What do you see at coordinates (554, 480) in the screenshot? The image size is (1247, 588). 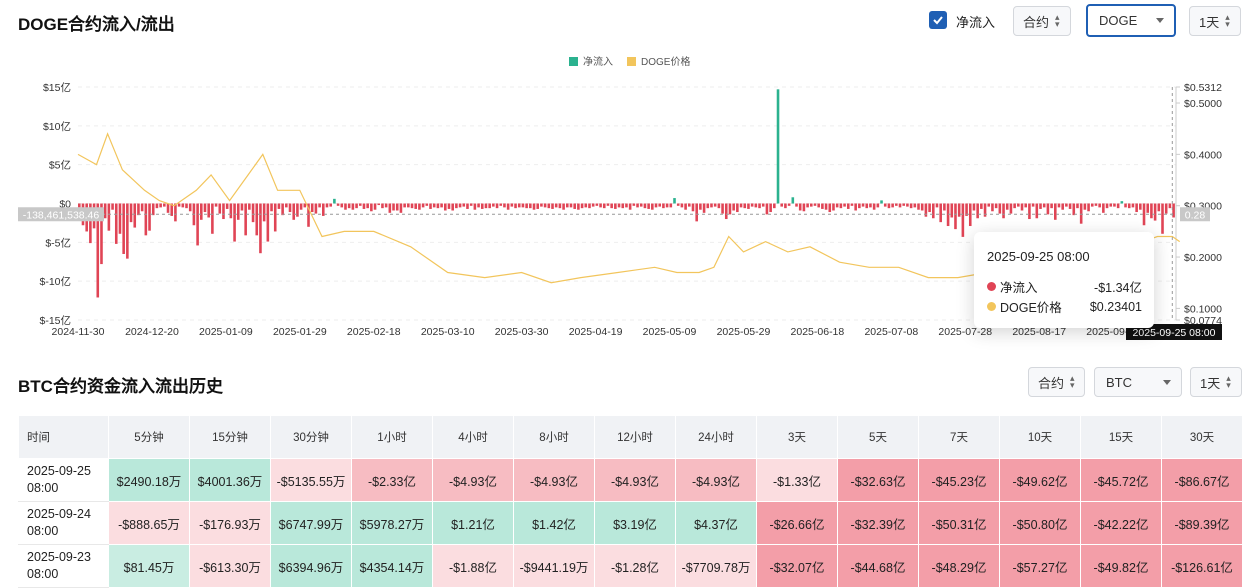 I see `flow-cell: -$4.93亿` at bounding box center [554, 480].